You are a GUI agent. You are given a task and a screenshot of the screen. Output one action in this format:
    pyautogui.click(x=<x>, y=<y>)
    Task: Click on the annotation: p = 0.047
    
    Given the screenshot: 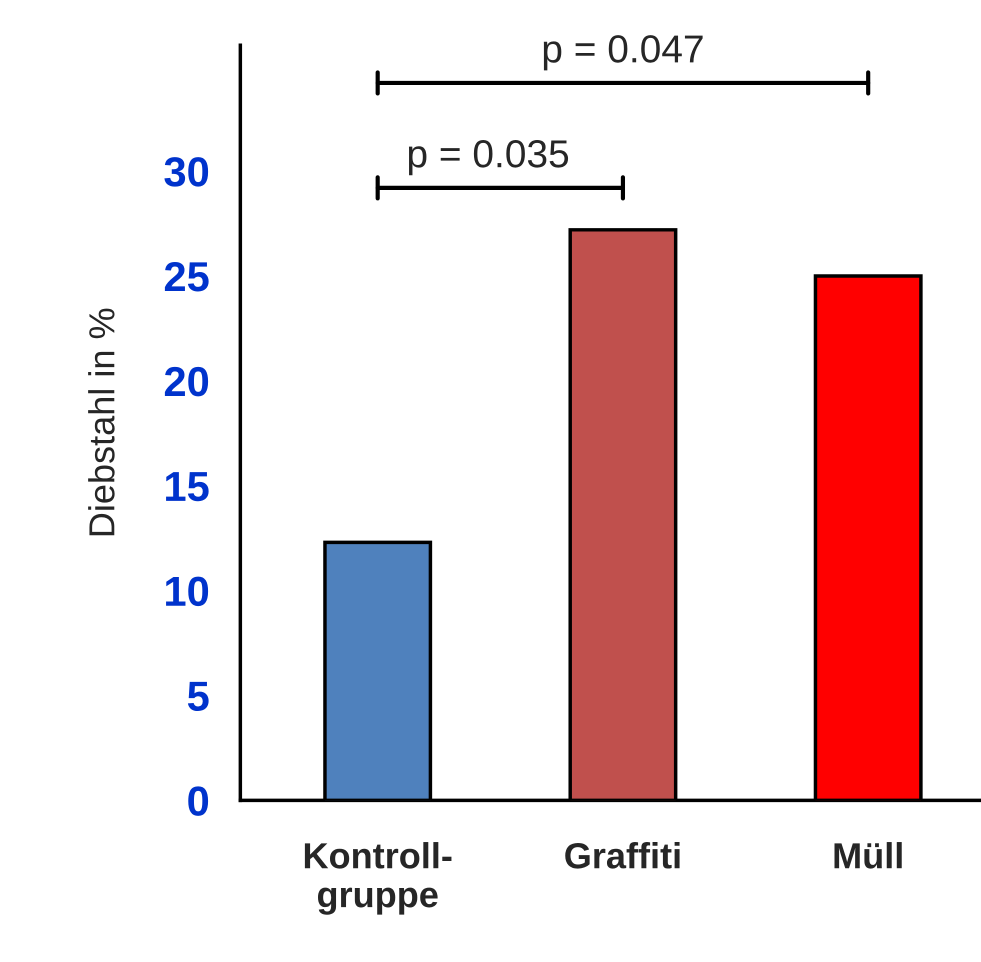 What is the action you would take?
    pyautogui.click(x=623, y=52)
    